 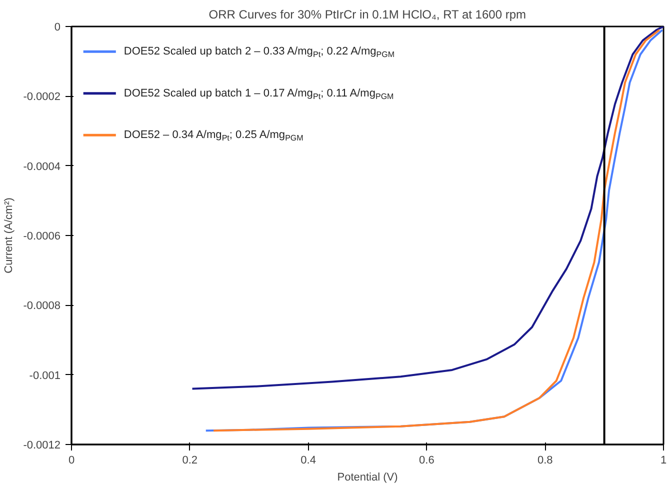 I want to click on x-tick-label: 0.2, so click(x=190, y=460).